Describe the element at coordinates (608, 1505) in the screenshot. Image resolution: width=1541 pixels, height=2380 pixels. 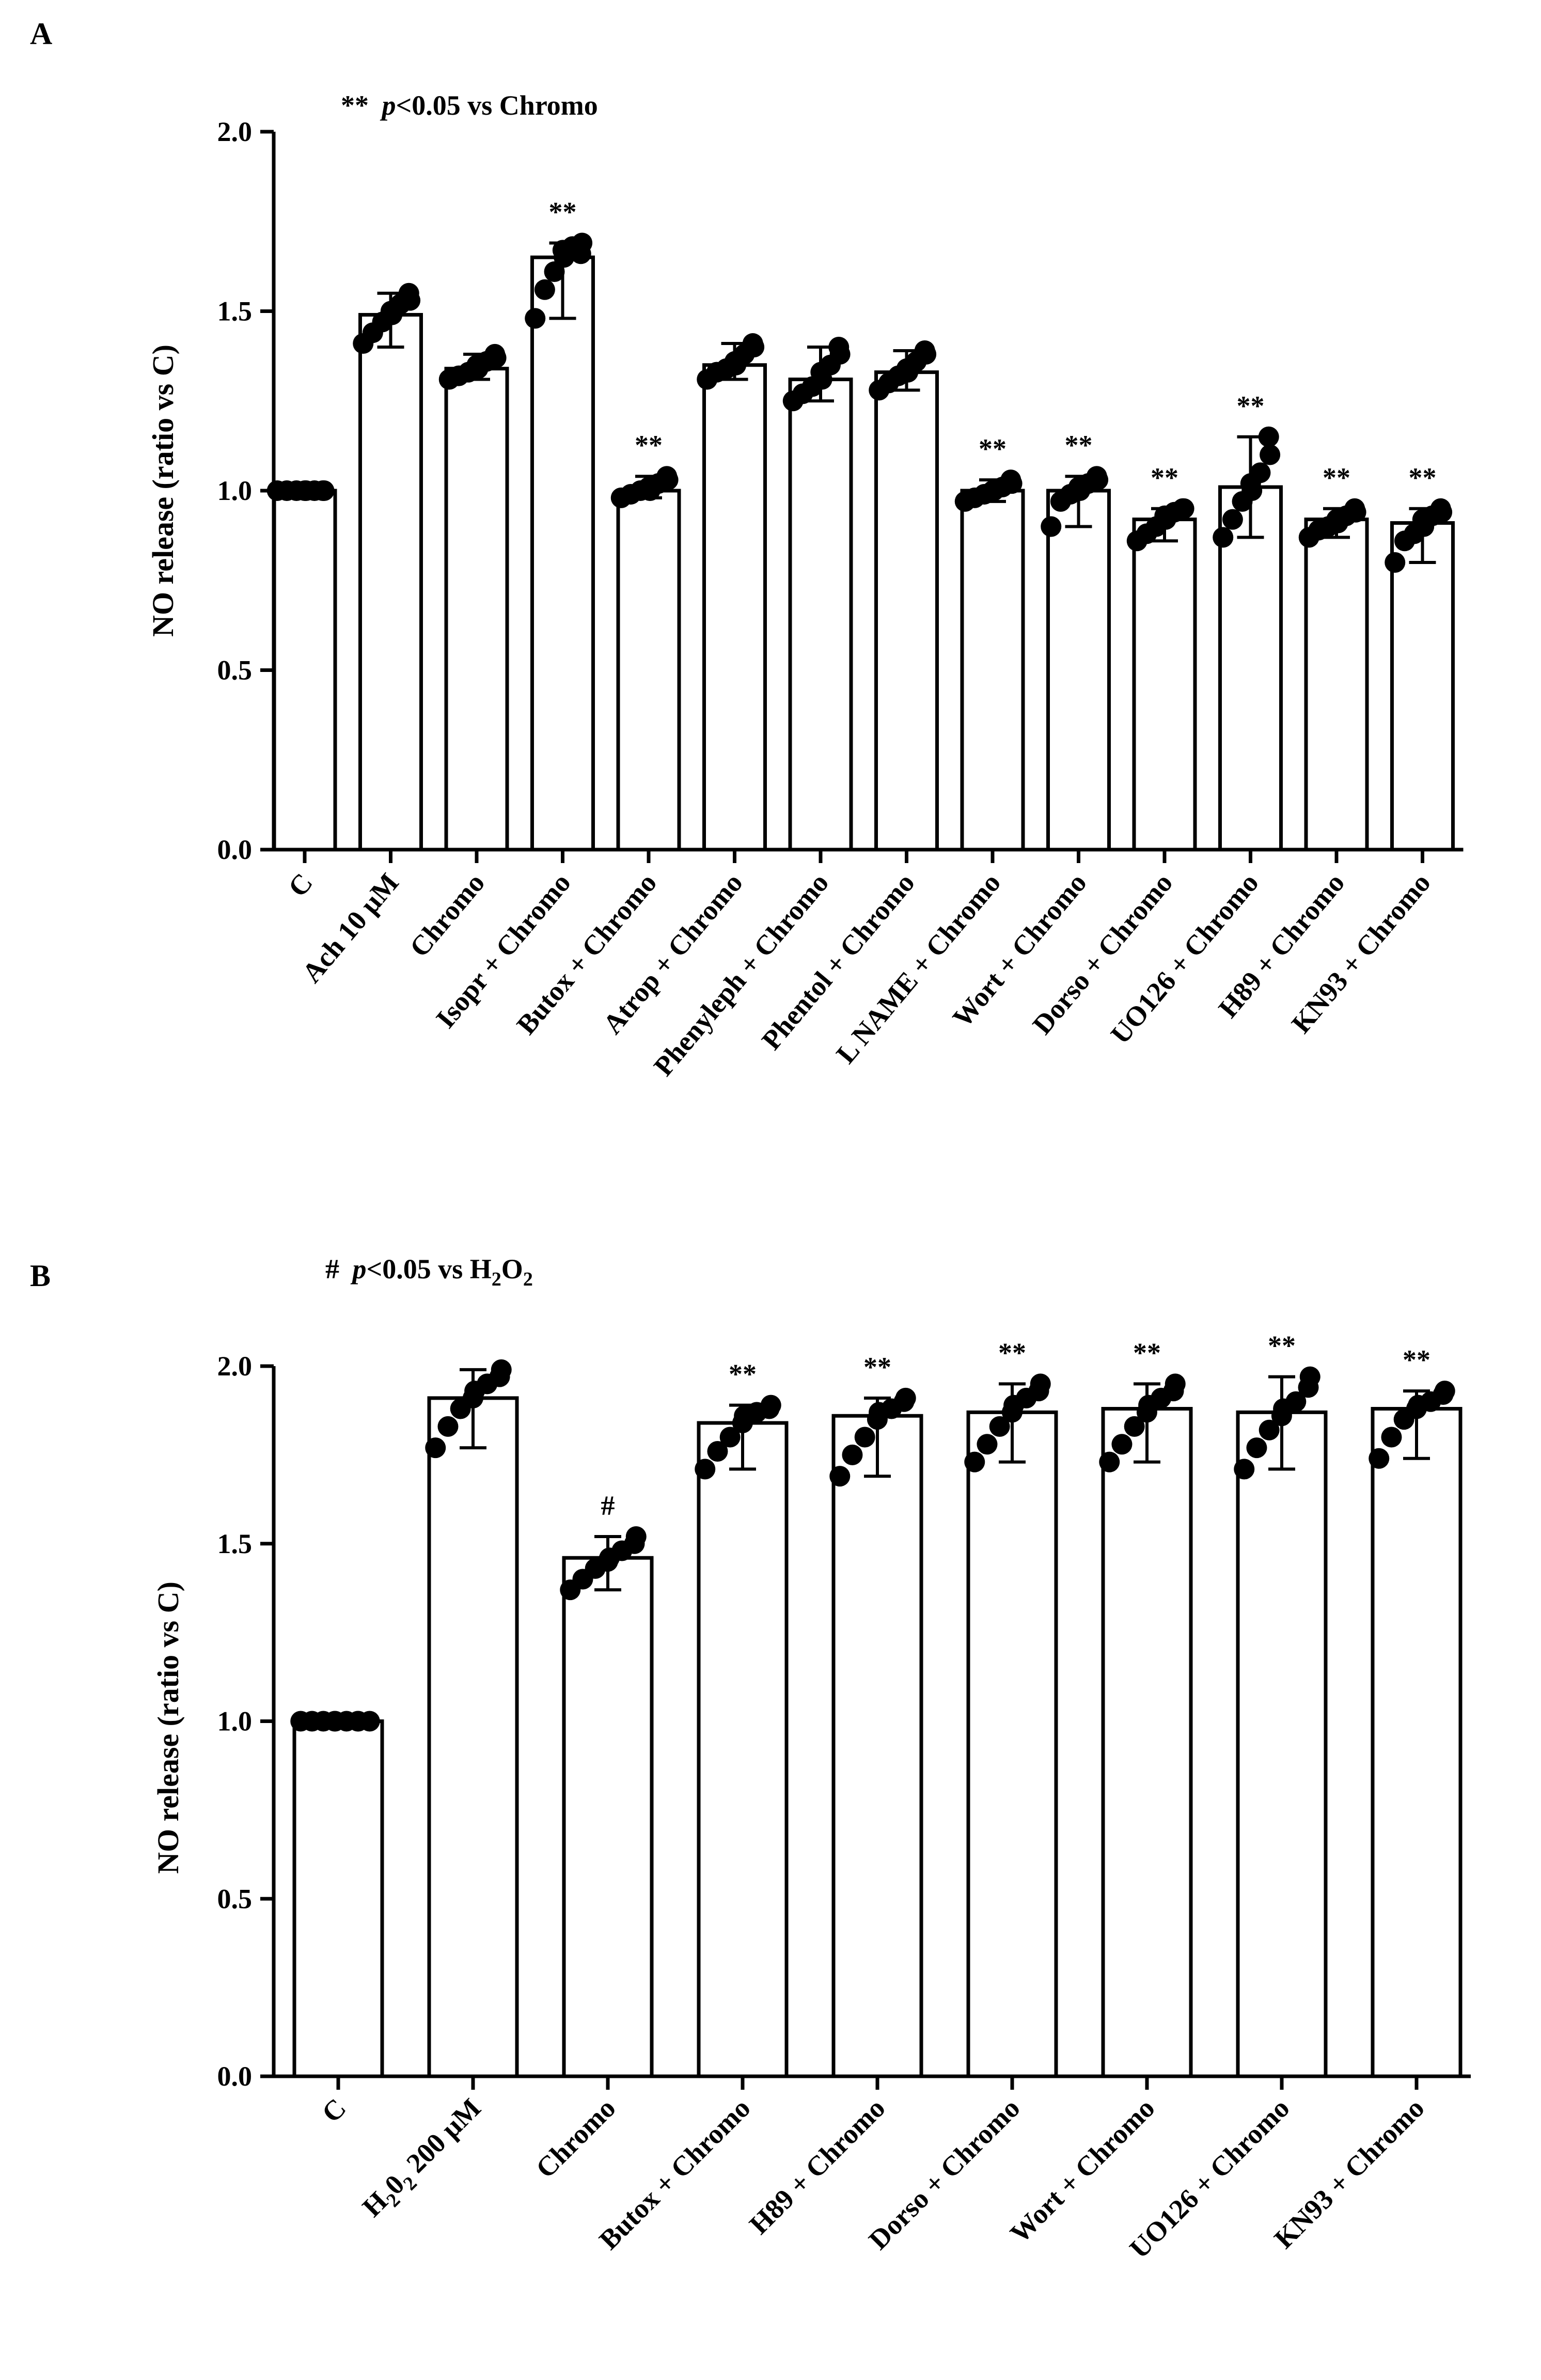
I see `panel-b-significance-marker: #` at that location.